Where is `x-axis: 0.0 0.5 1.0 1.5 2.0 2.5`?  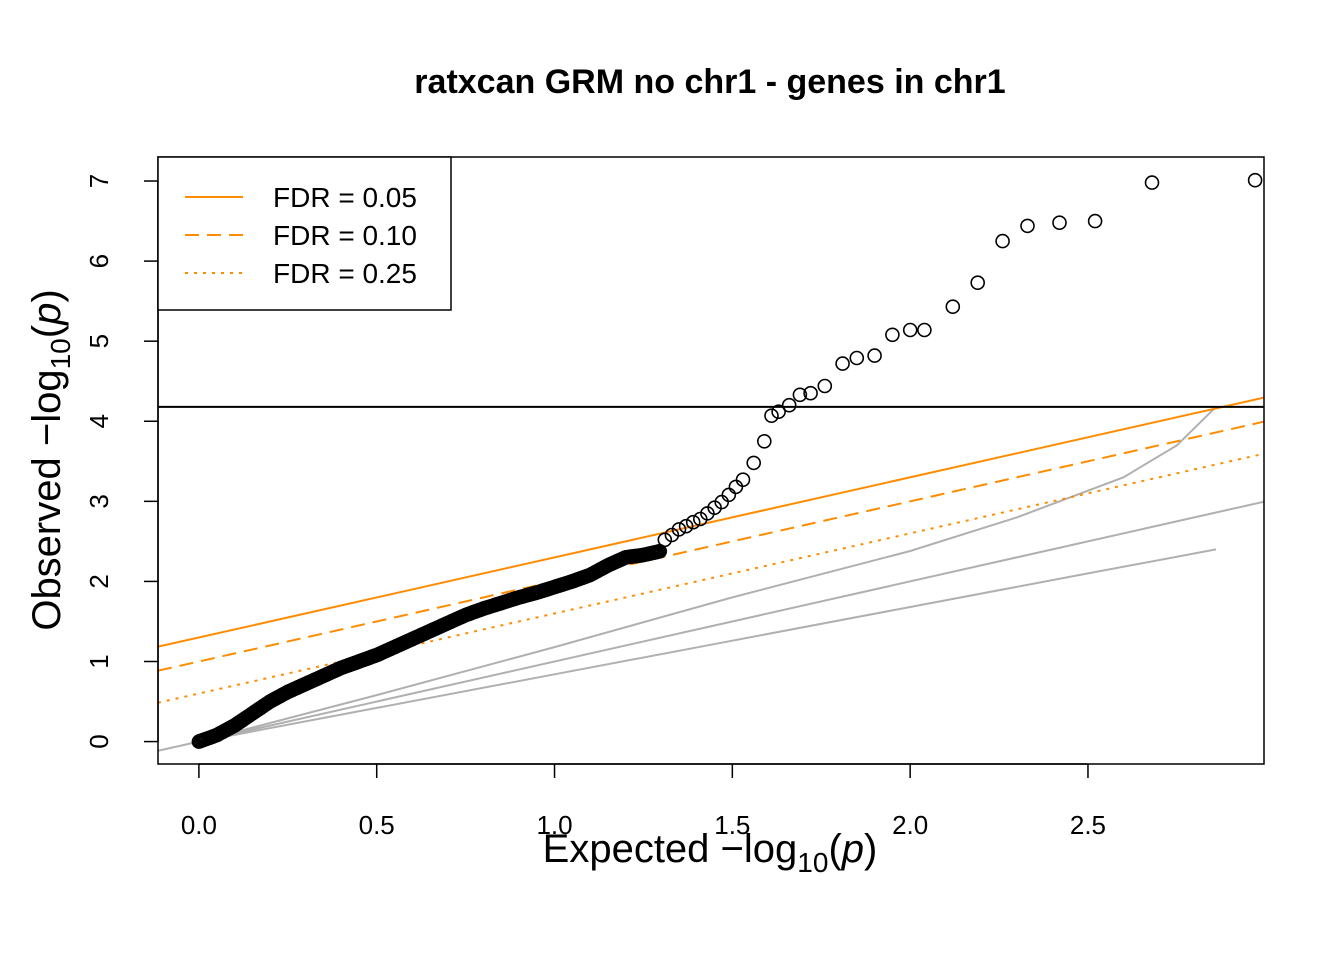
x-axis: 0.0 0.5 1.0 1.5 2.0 2.5 is located at coordinates (643, 801).